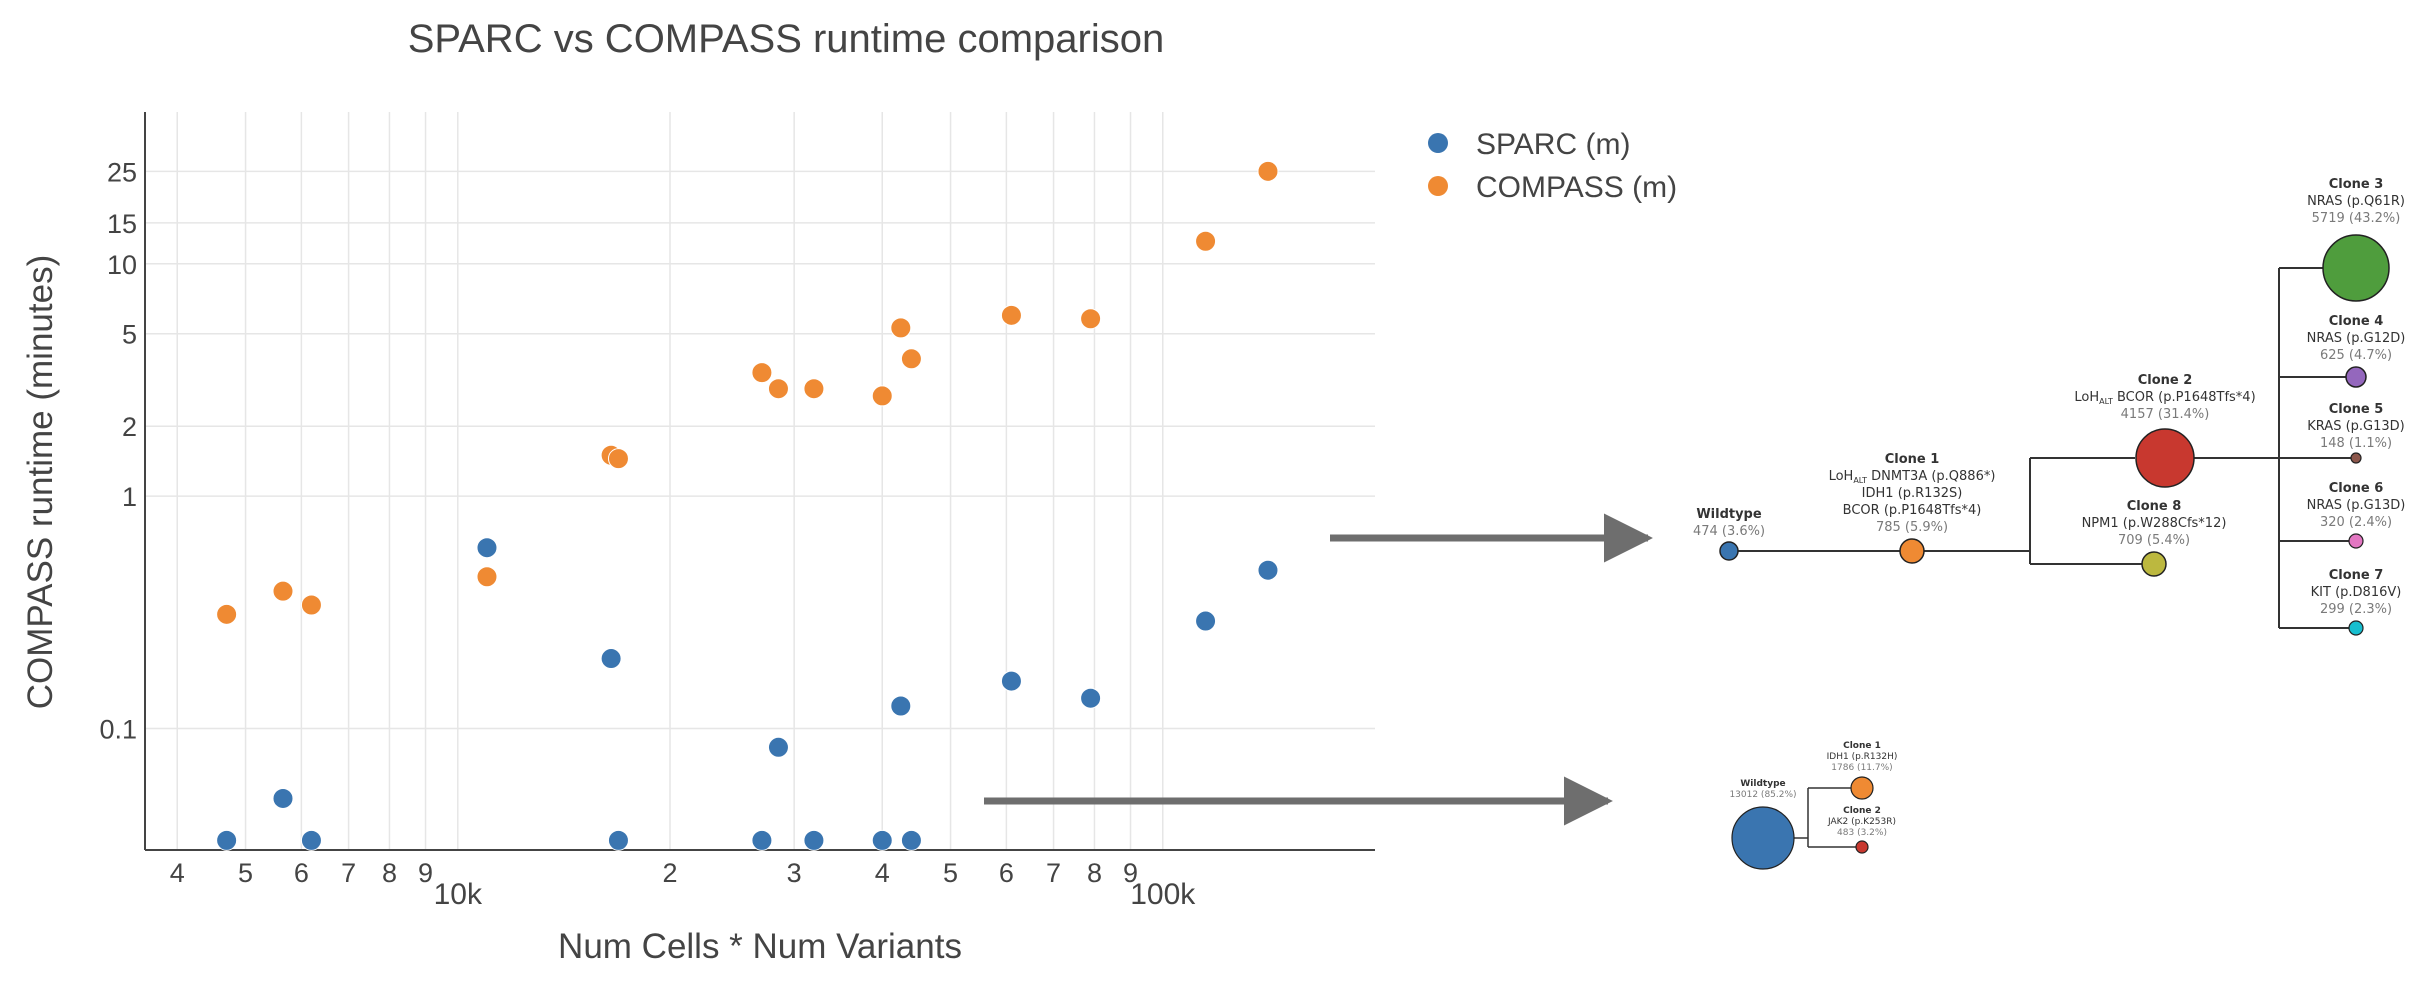 This screenshot has width=2432, height=982. Describe the element at coordinates (2356, 184) in the screenshot. I see `clone-3-label: Clone 3` at that location.